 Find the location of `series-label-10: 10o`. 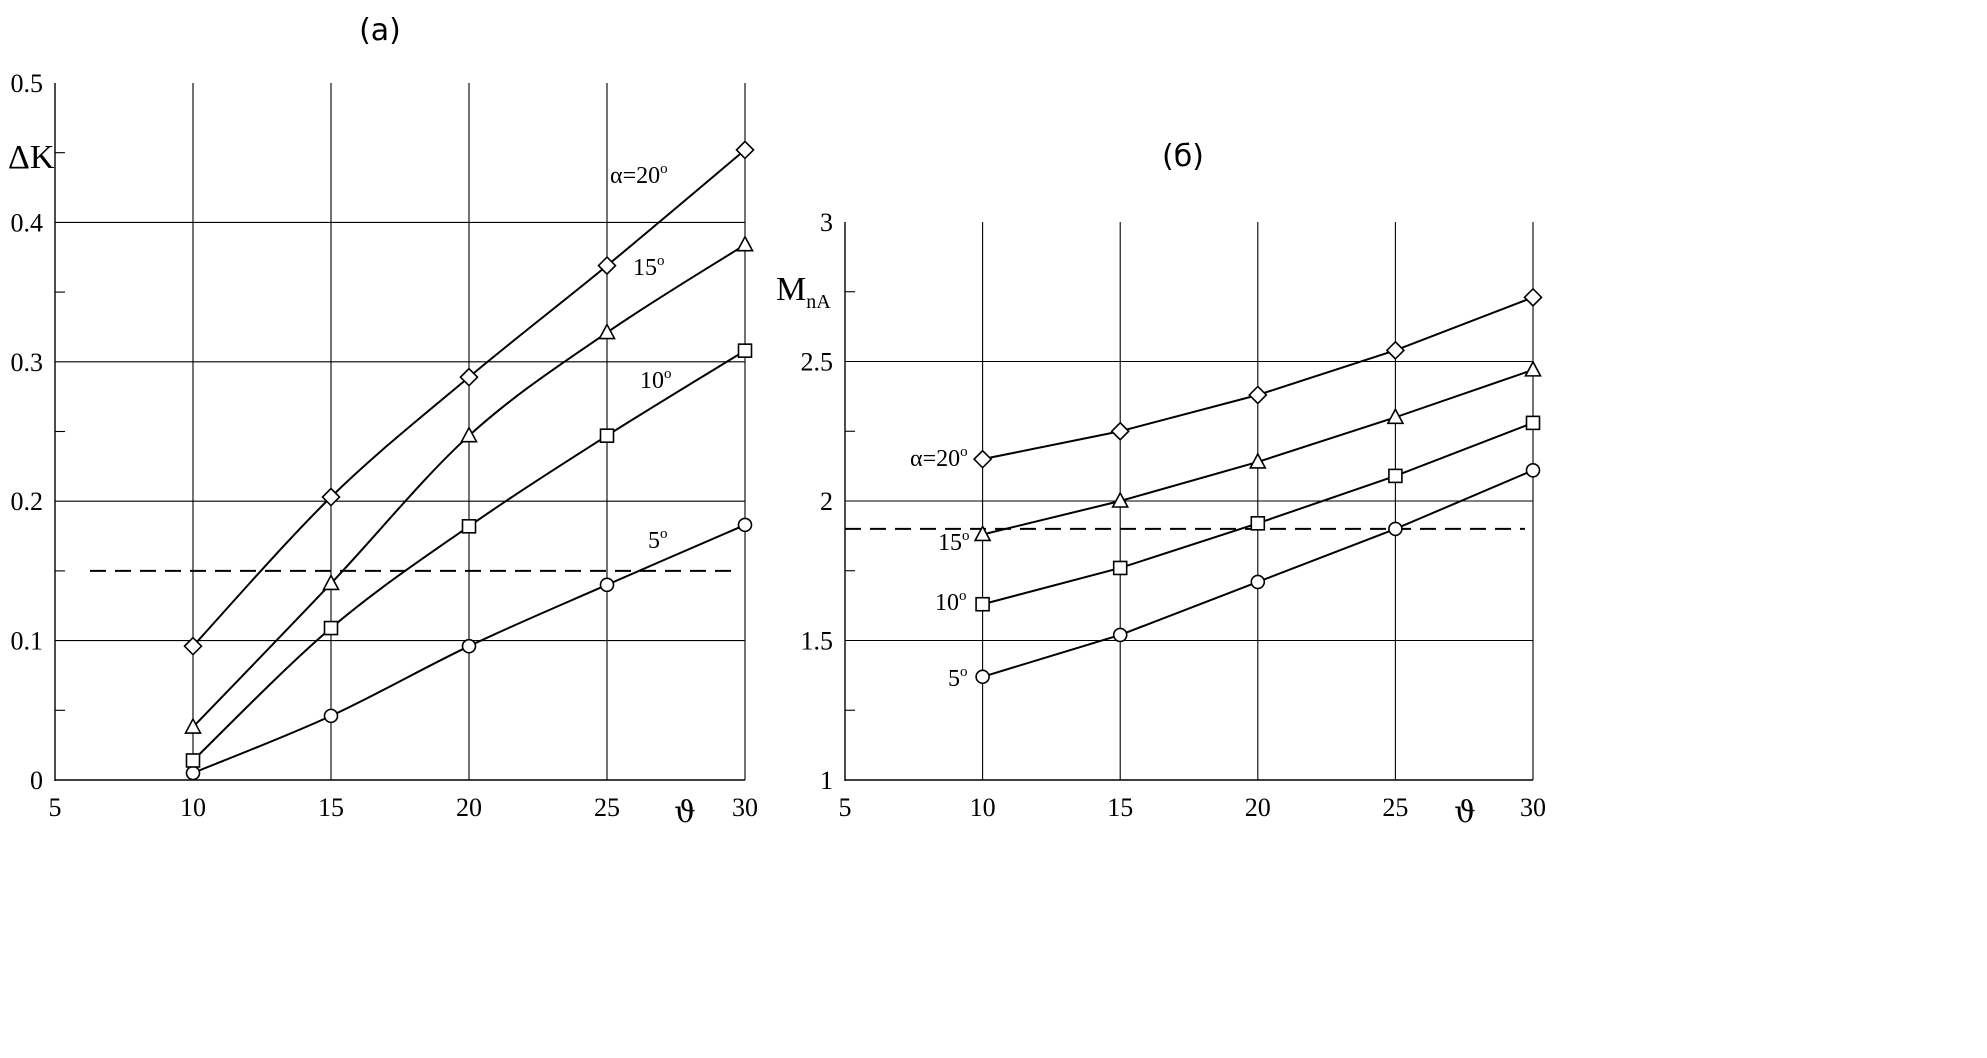

series-label-10: 10o is located at coordinates (951, 602).